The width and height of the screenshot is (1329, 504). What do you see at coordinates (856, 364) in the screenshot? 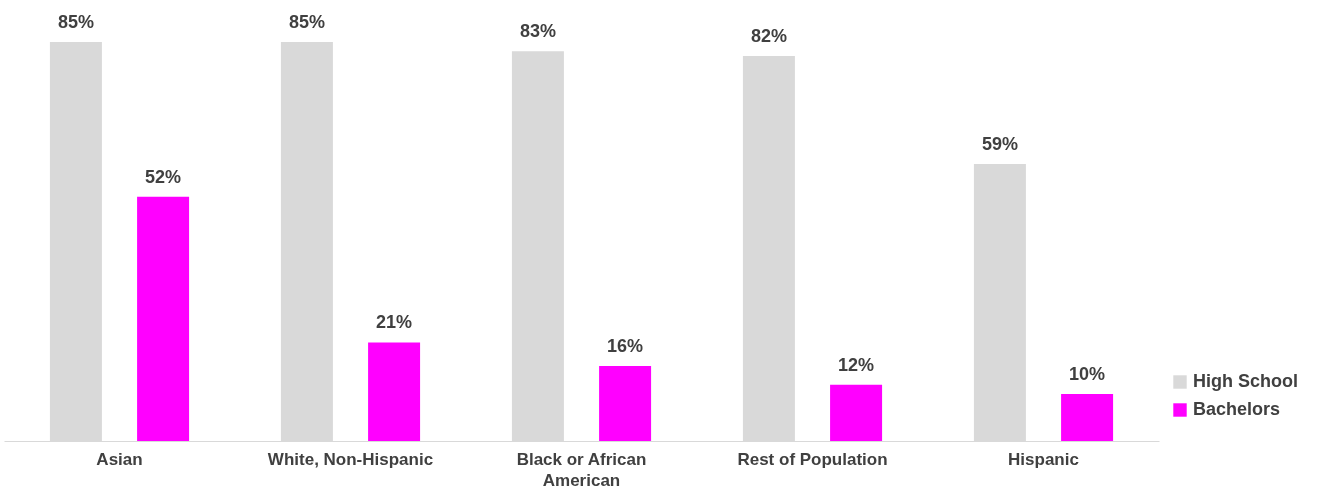
I see `data-label: 12%` at bounding box center [856, 364].